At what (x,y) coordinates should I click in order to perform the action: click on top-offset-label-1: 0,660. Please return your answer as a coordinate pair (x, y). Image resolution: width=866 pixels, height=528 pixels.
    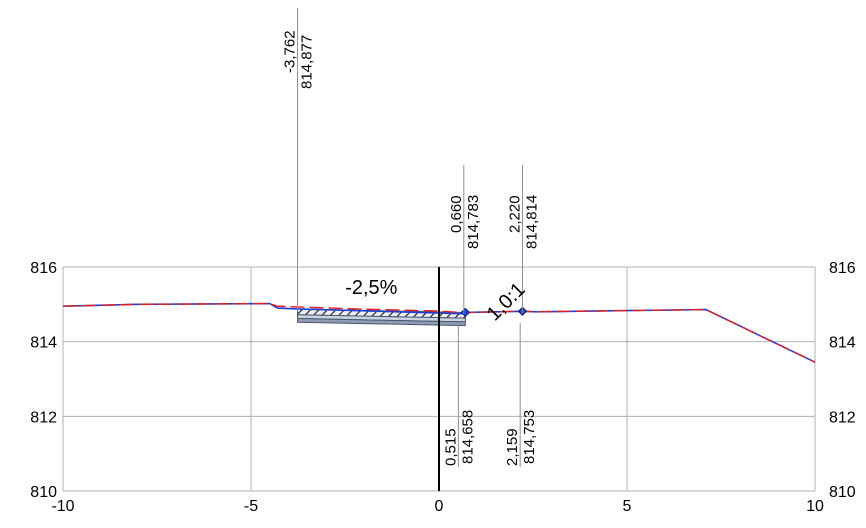
    Looking at the image, I should click on (456, 214).